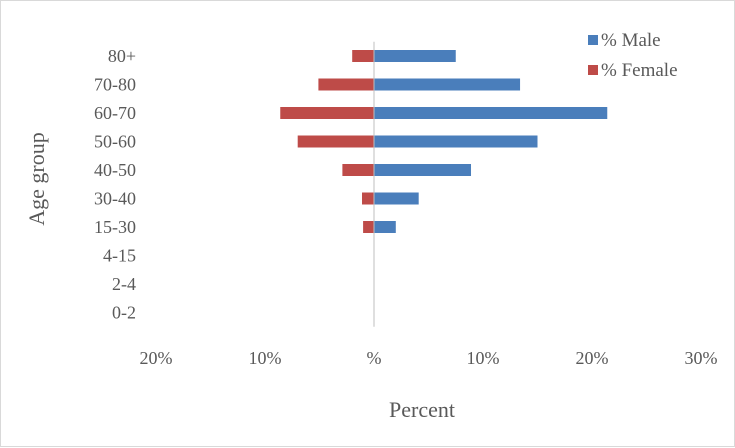 Image resolution: width=735 pixels, height=448 pixels. I want to click on x-axis-title: Percent, so click(422, 409).